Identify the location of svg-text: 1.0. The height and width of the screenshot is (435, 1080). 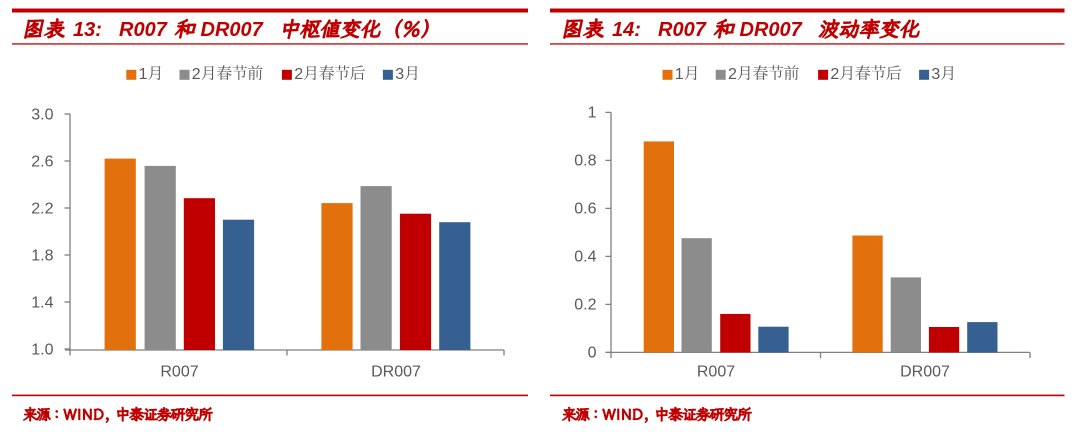
(42, 349).